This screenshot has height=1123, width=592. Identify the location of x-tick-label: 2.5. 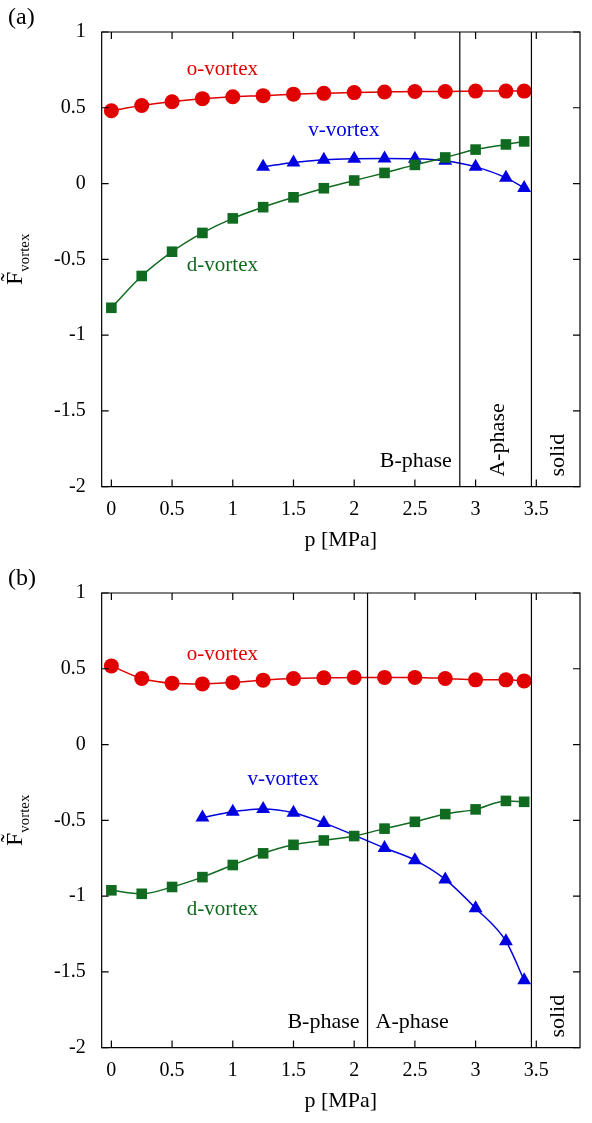
(415, 1068).